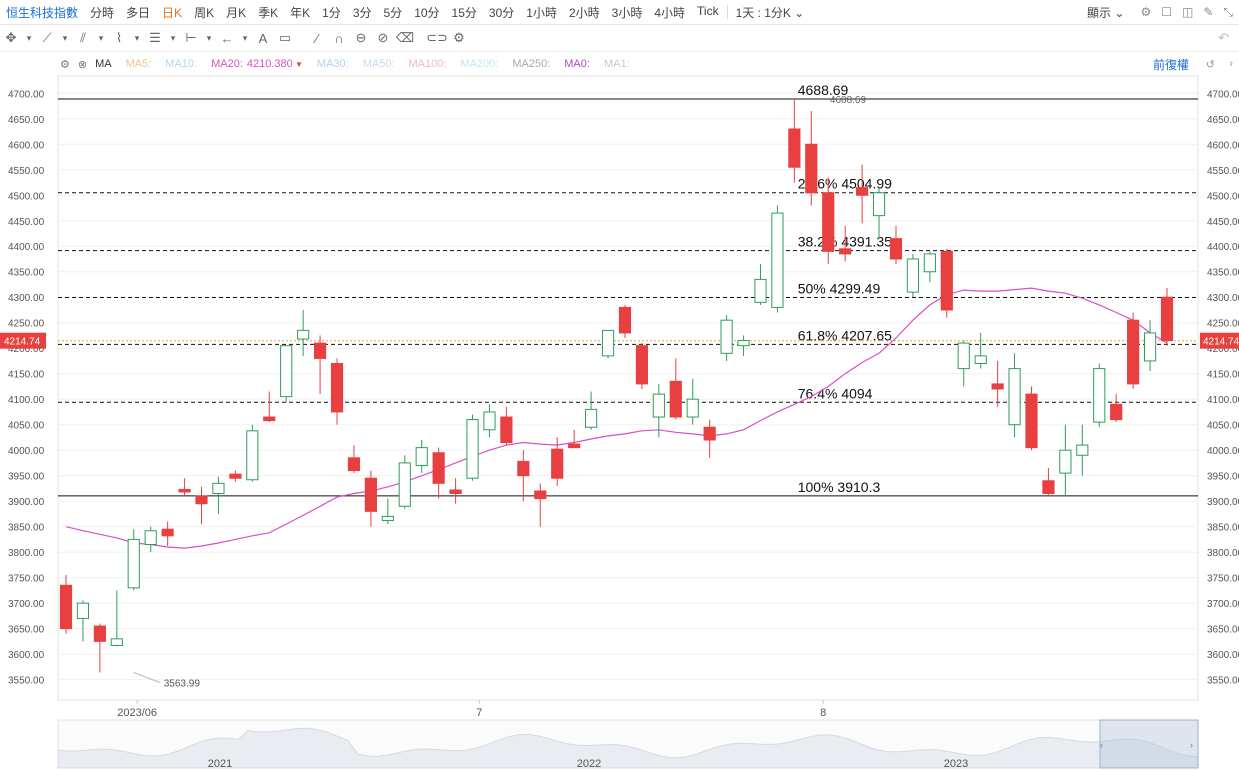 This screenshot has width=1239, height=771. Describe the element at coordinates (138, 12) in the screenshot. I see `period-tab: 多日` at that location.